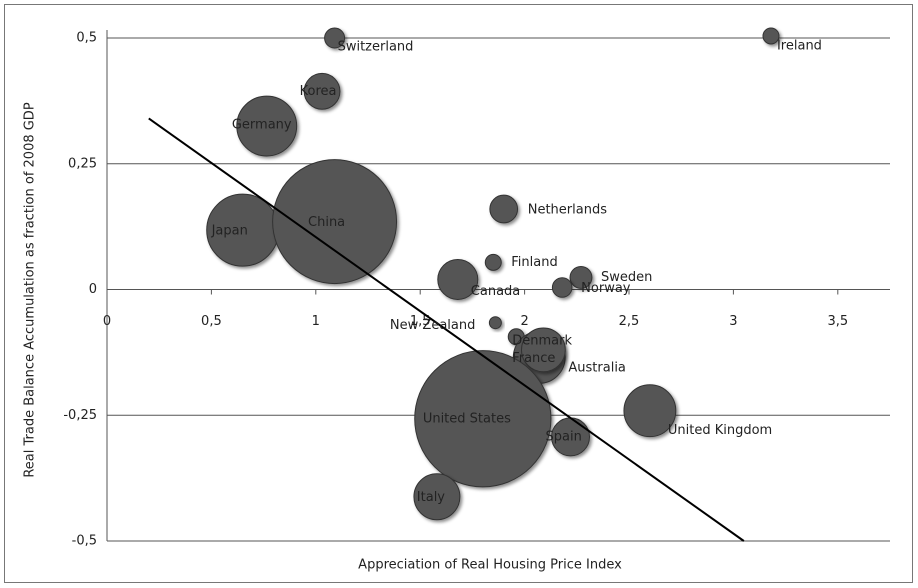 The image size is (918, 588). I want to click on point-label: Canada, so click(495, 291).